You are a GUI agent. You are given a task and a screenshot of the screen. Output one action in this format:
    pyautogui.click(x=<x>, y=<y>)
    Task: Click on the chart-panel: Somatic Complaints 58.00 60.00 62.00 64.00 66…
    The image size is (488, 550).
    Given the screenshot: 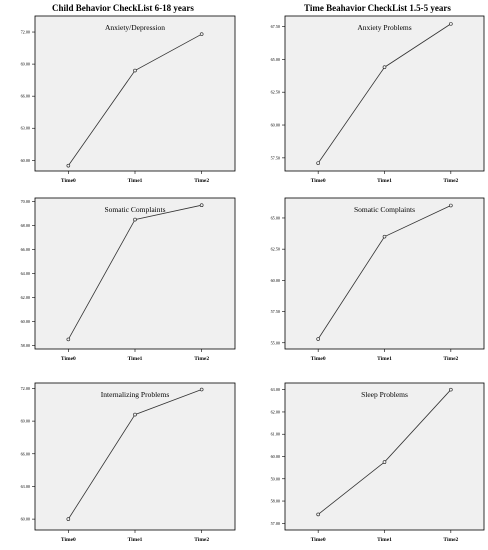 What is the action you would take?
    pyautogui.click(x=128, y=279)
    